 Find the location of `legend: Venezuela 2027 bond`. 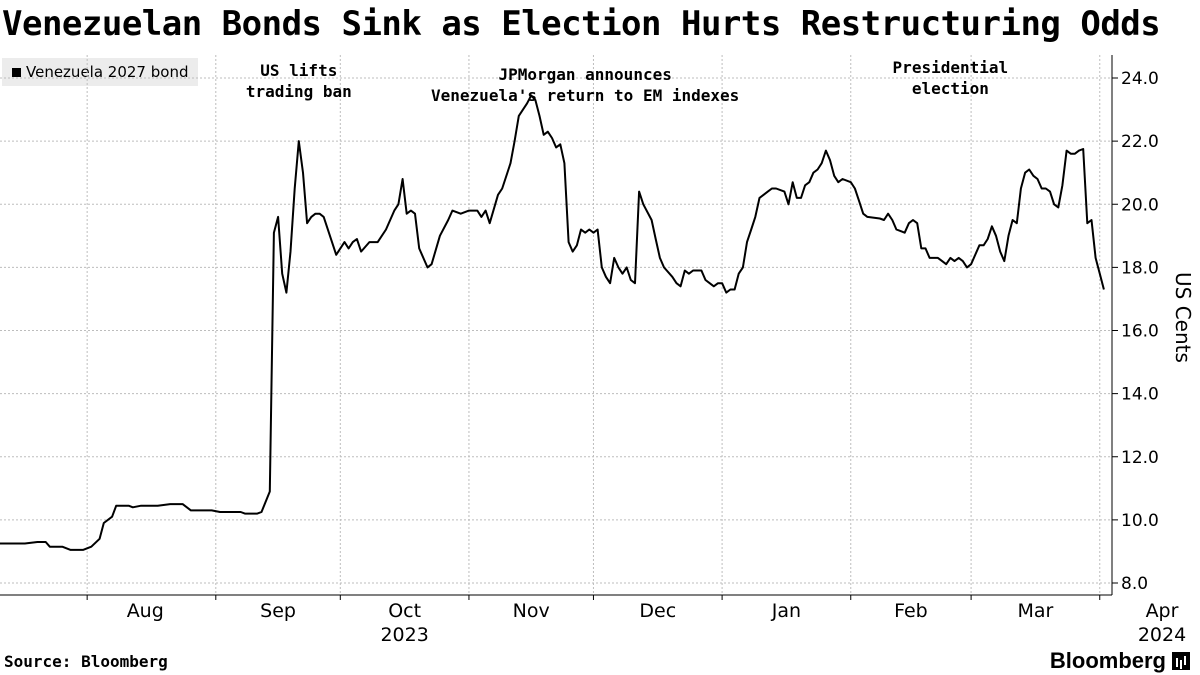

legend: Venezuela 2027 bond is located at coordinates (100, 72).